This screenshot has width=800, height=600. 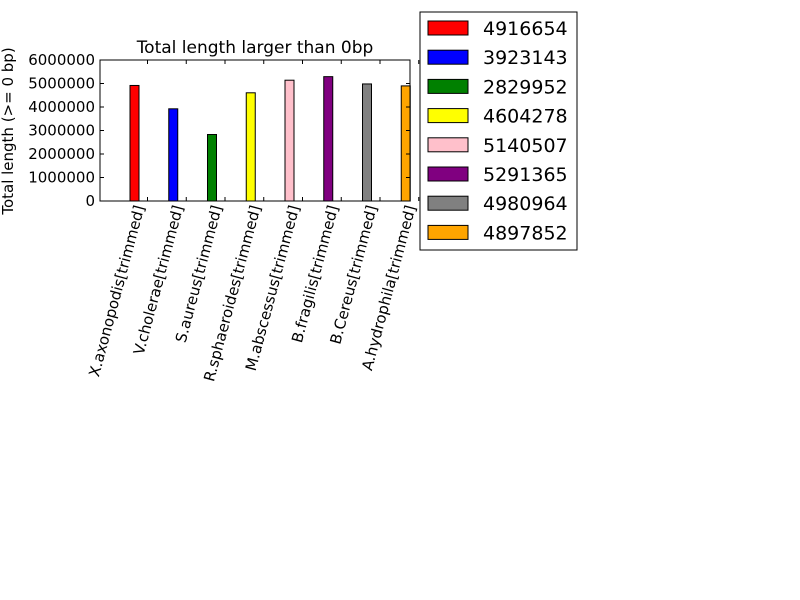 I want to click on y-tick-label: 3000000, so click(x=61, y=131).